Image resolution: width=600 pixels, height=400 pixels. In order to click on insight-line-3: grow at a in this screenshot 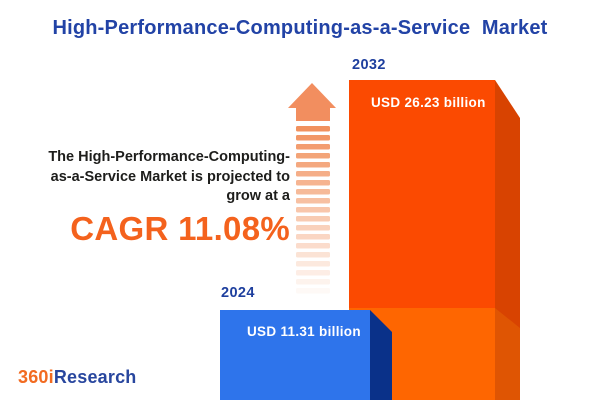, I will do `click(258, 196)`.